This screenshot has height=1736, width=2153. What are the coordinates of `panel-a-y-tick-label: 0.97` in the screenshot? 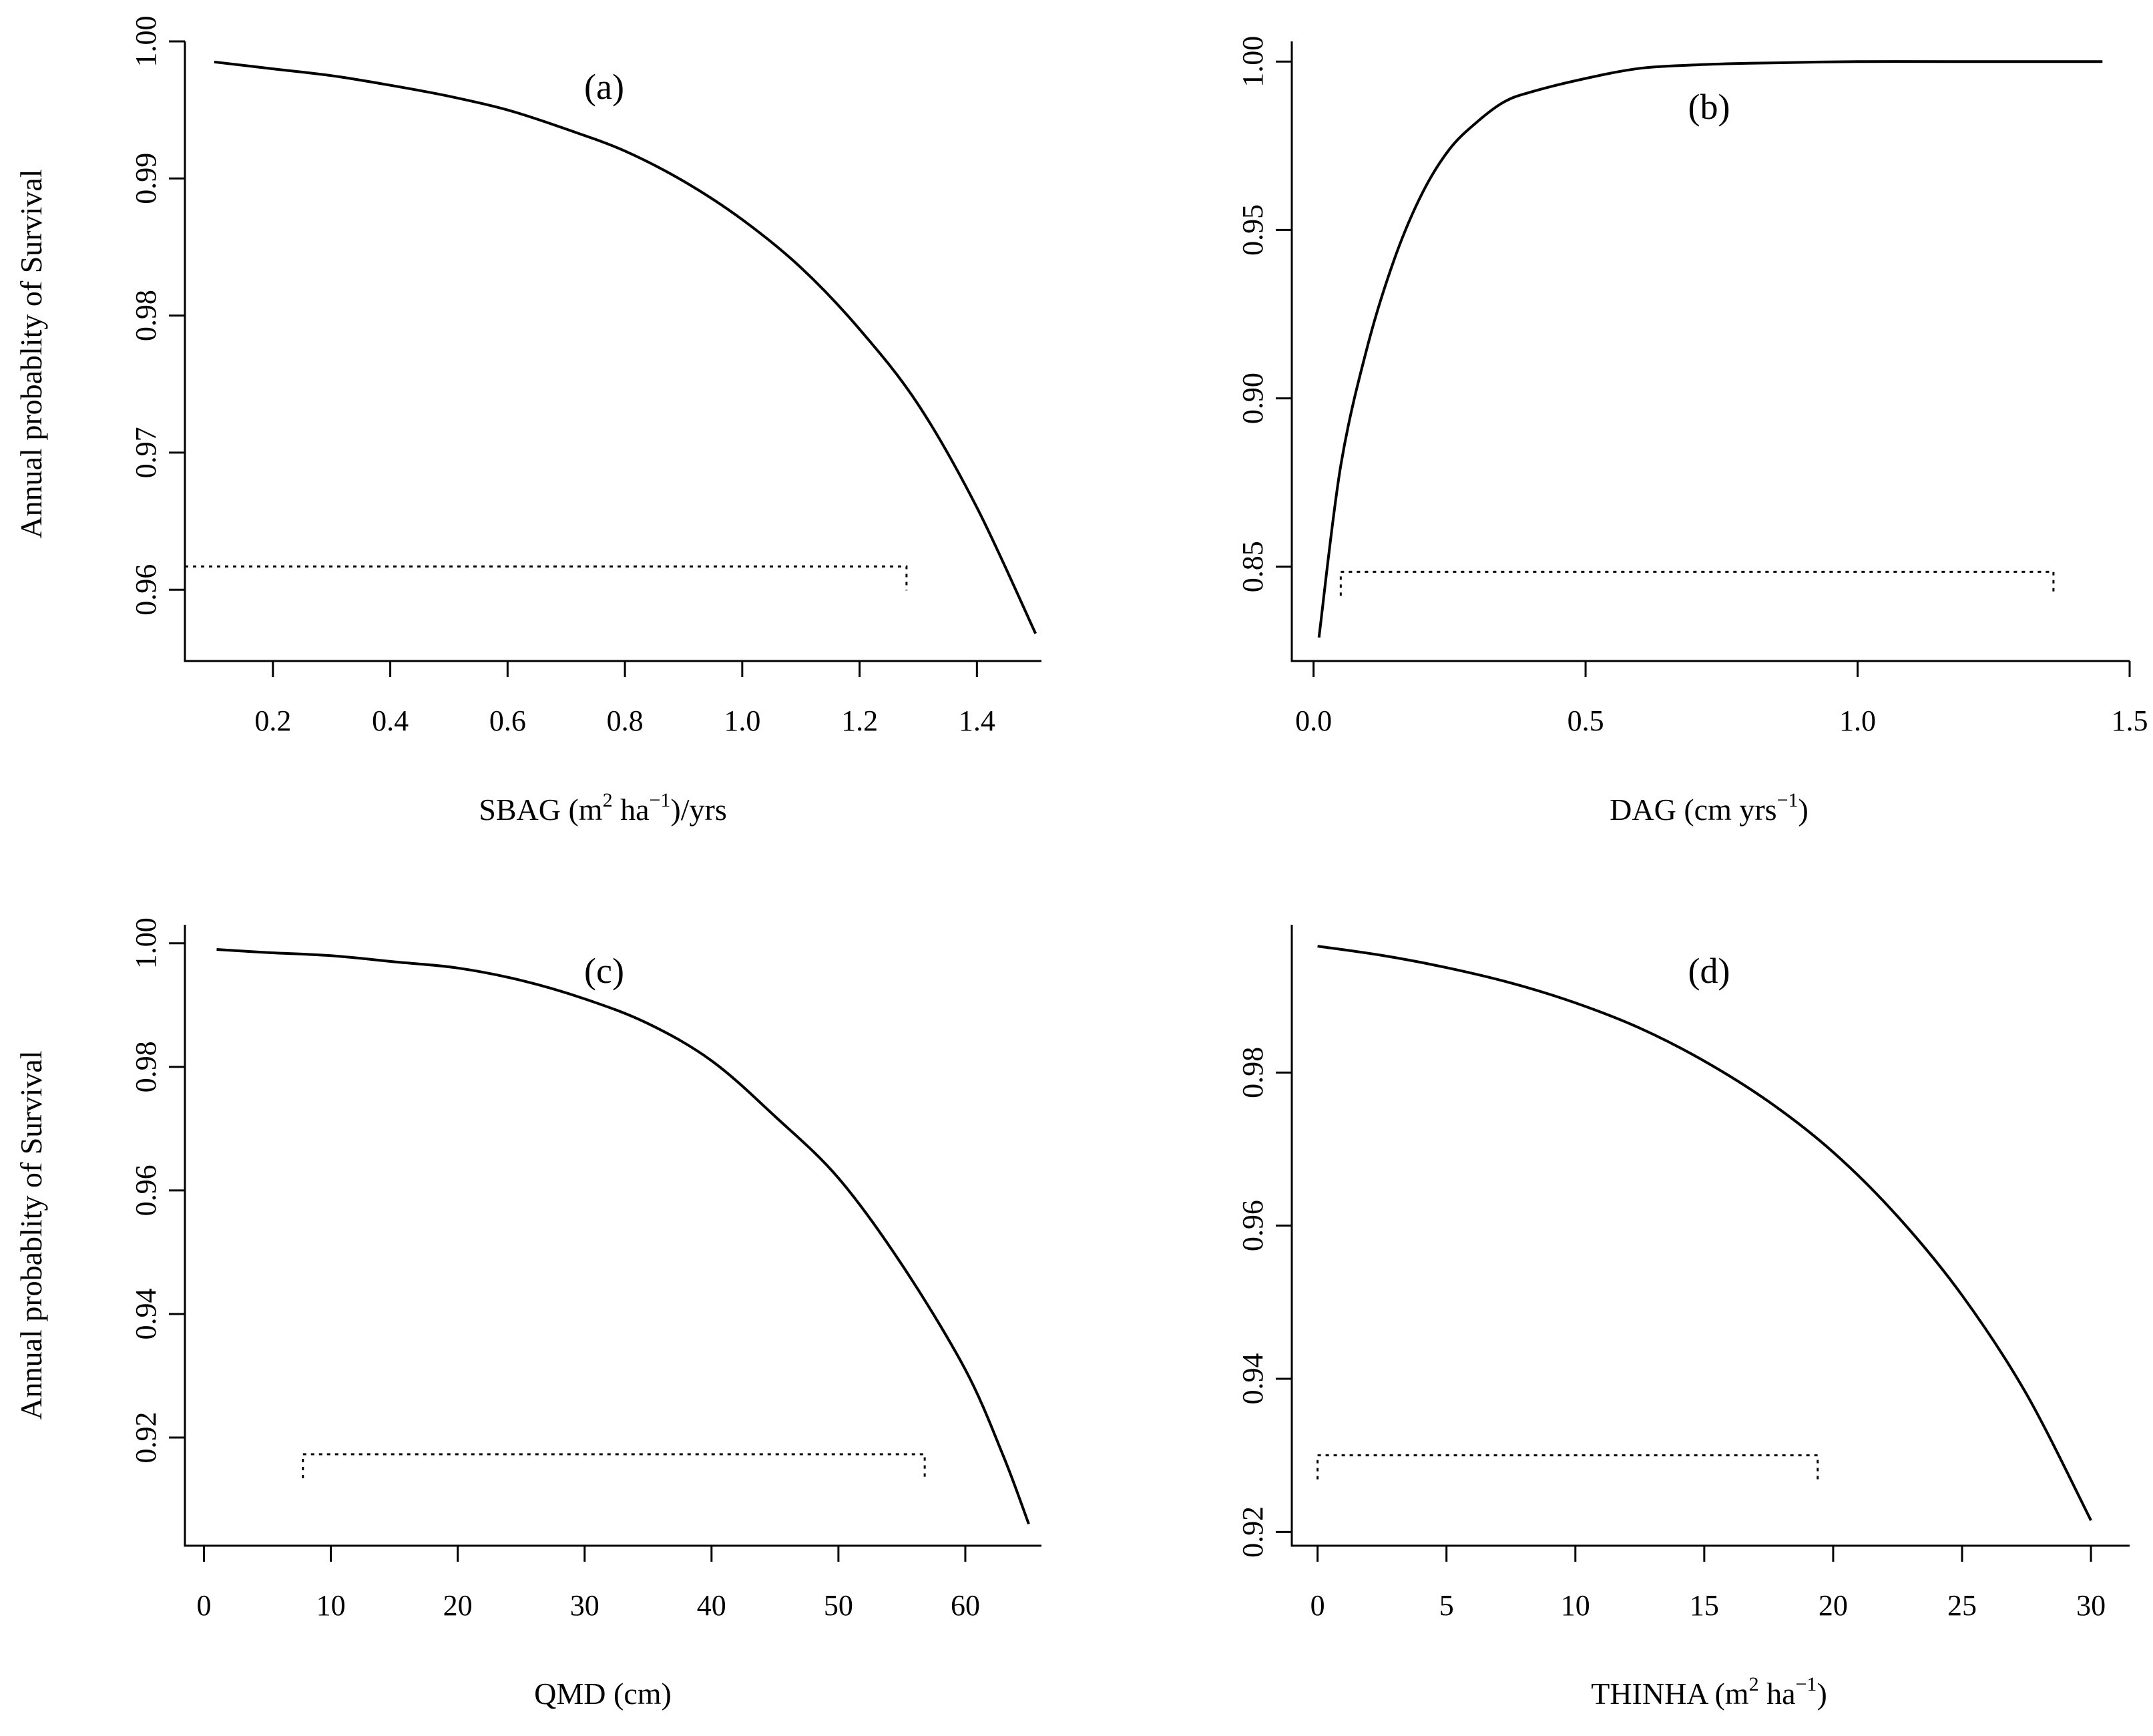 It's located at (146, 452).